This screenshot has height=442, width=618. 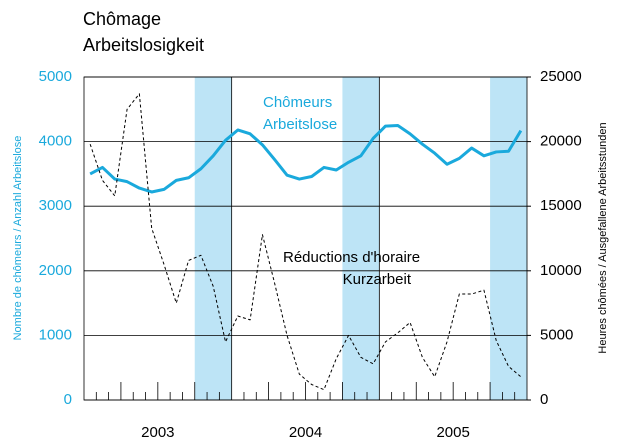 I want to click on annotation: Kurzarbeit, so click(x=377, y=279).